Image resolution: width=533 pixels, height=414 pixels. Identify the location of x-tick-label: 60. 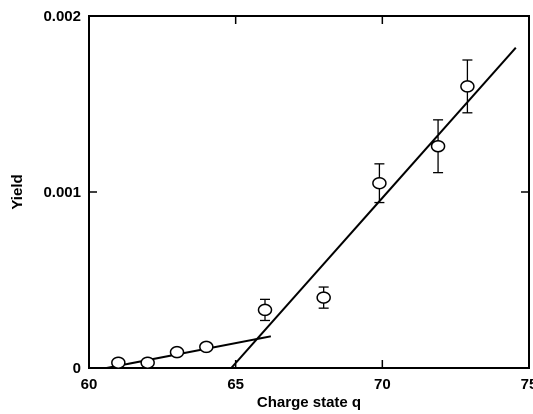
(89, 384).